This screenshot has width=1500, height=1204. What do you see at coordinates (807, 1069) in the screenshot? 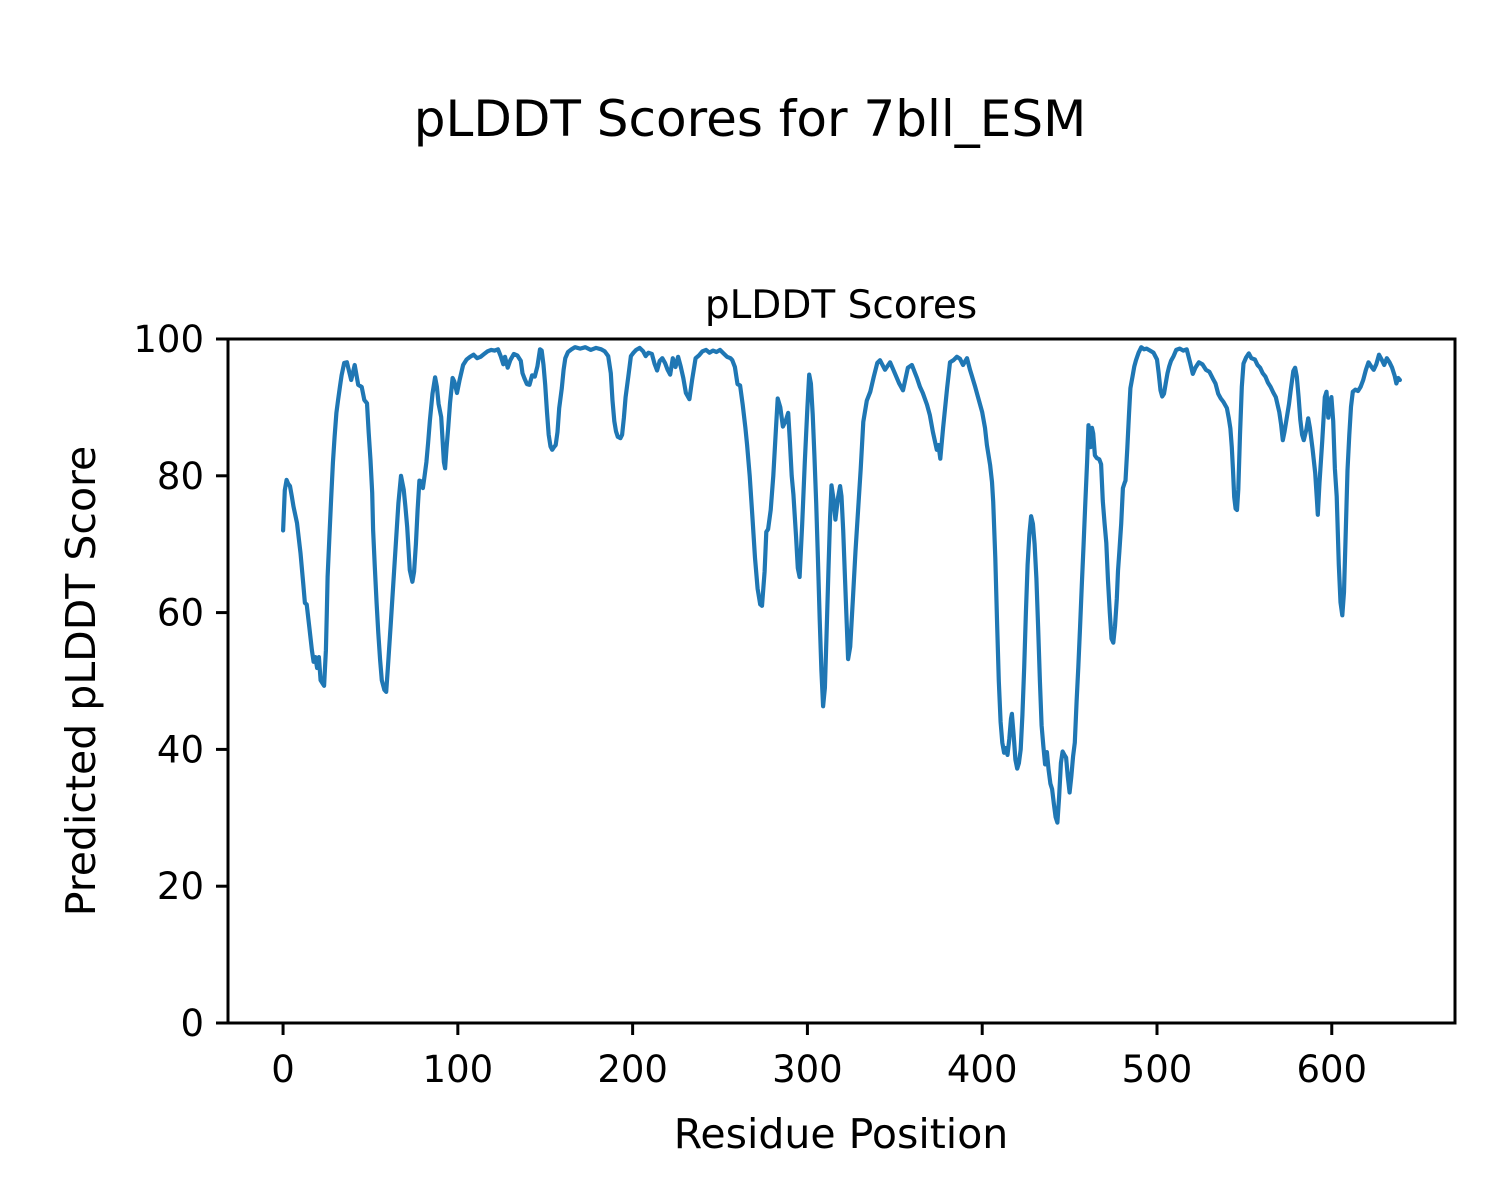
I see `x-tick-label: 300` at bounding box center [807, 1069].